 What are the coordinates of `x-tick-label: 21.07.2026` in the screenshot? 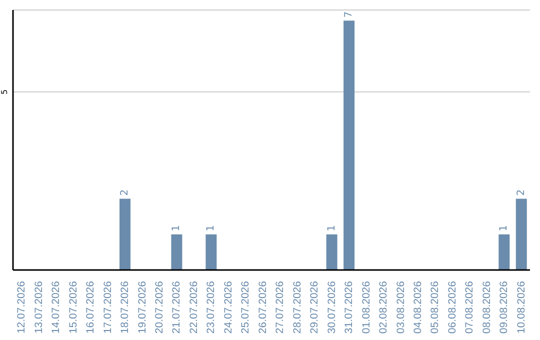 It's located at (176, 307).